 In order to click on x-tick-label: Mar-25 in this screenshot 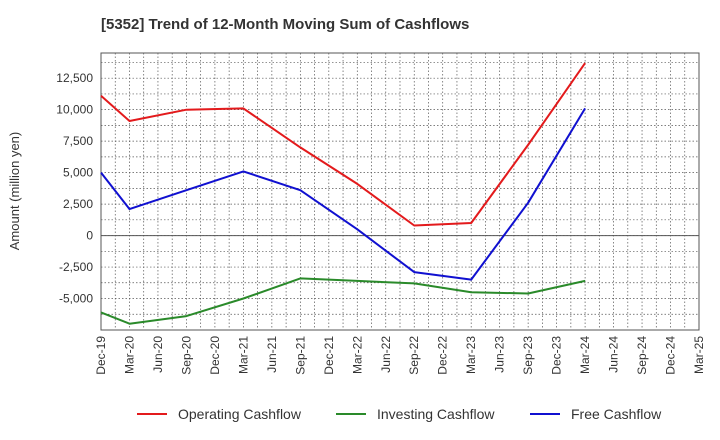, I will do `click(699, 355)`.